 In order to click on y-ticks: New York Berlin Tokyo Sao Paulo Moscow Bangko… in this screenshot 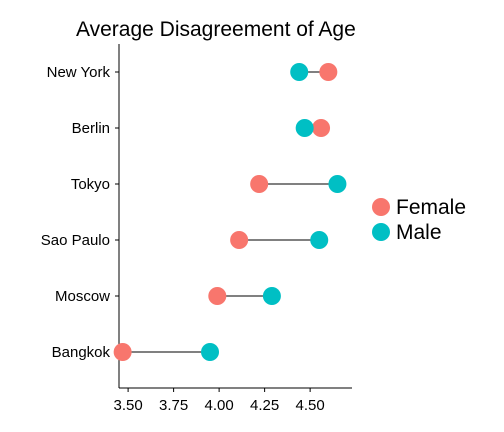, I will do `click(80, 212)`.